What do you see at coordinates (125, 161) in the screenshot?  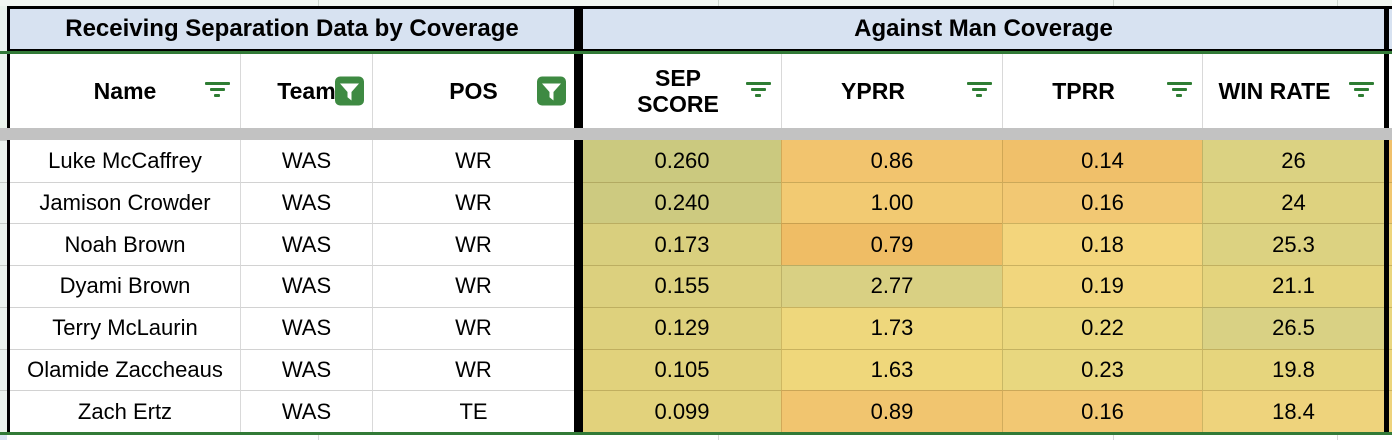 I see `cell-player-name: Luke McCaffrey` at bounding box center [125, 161].